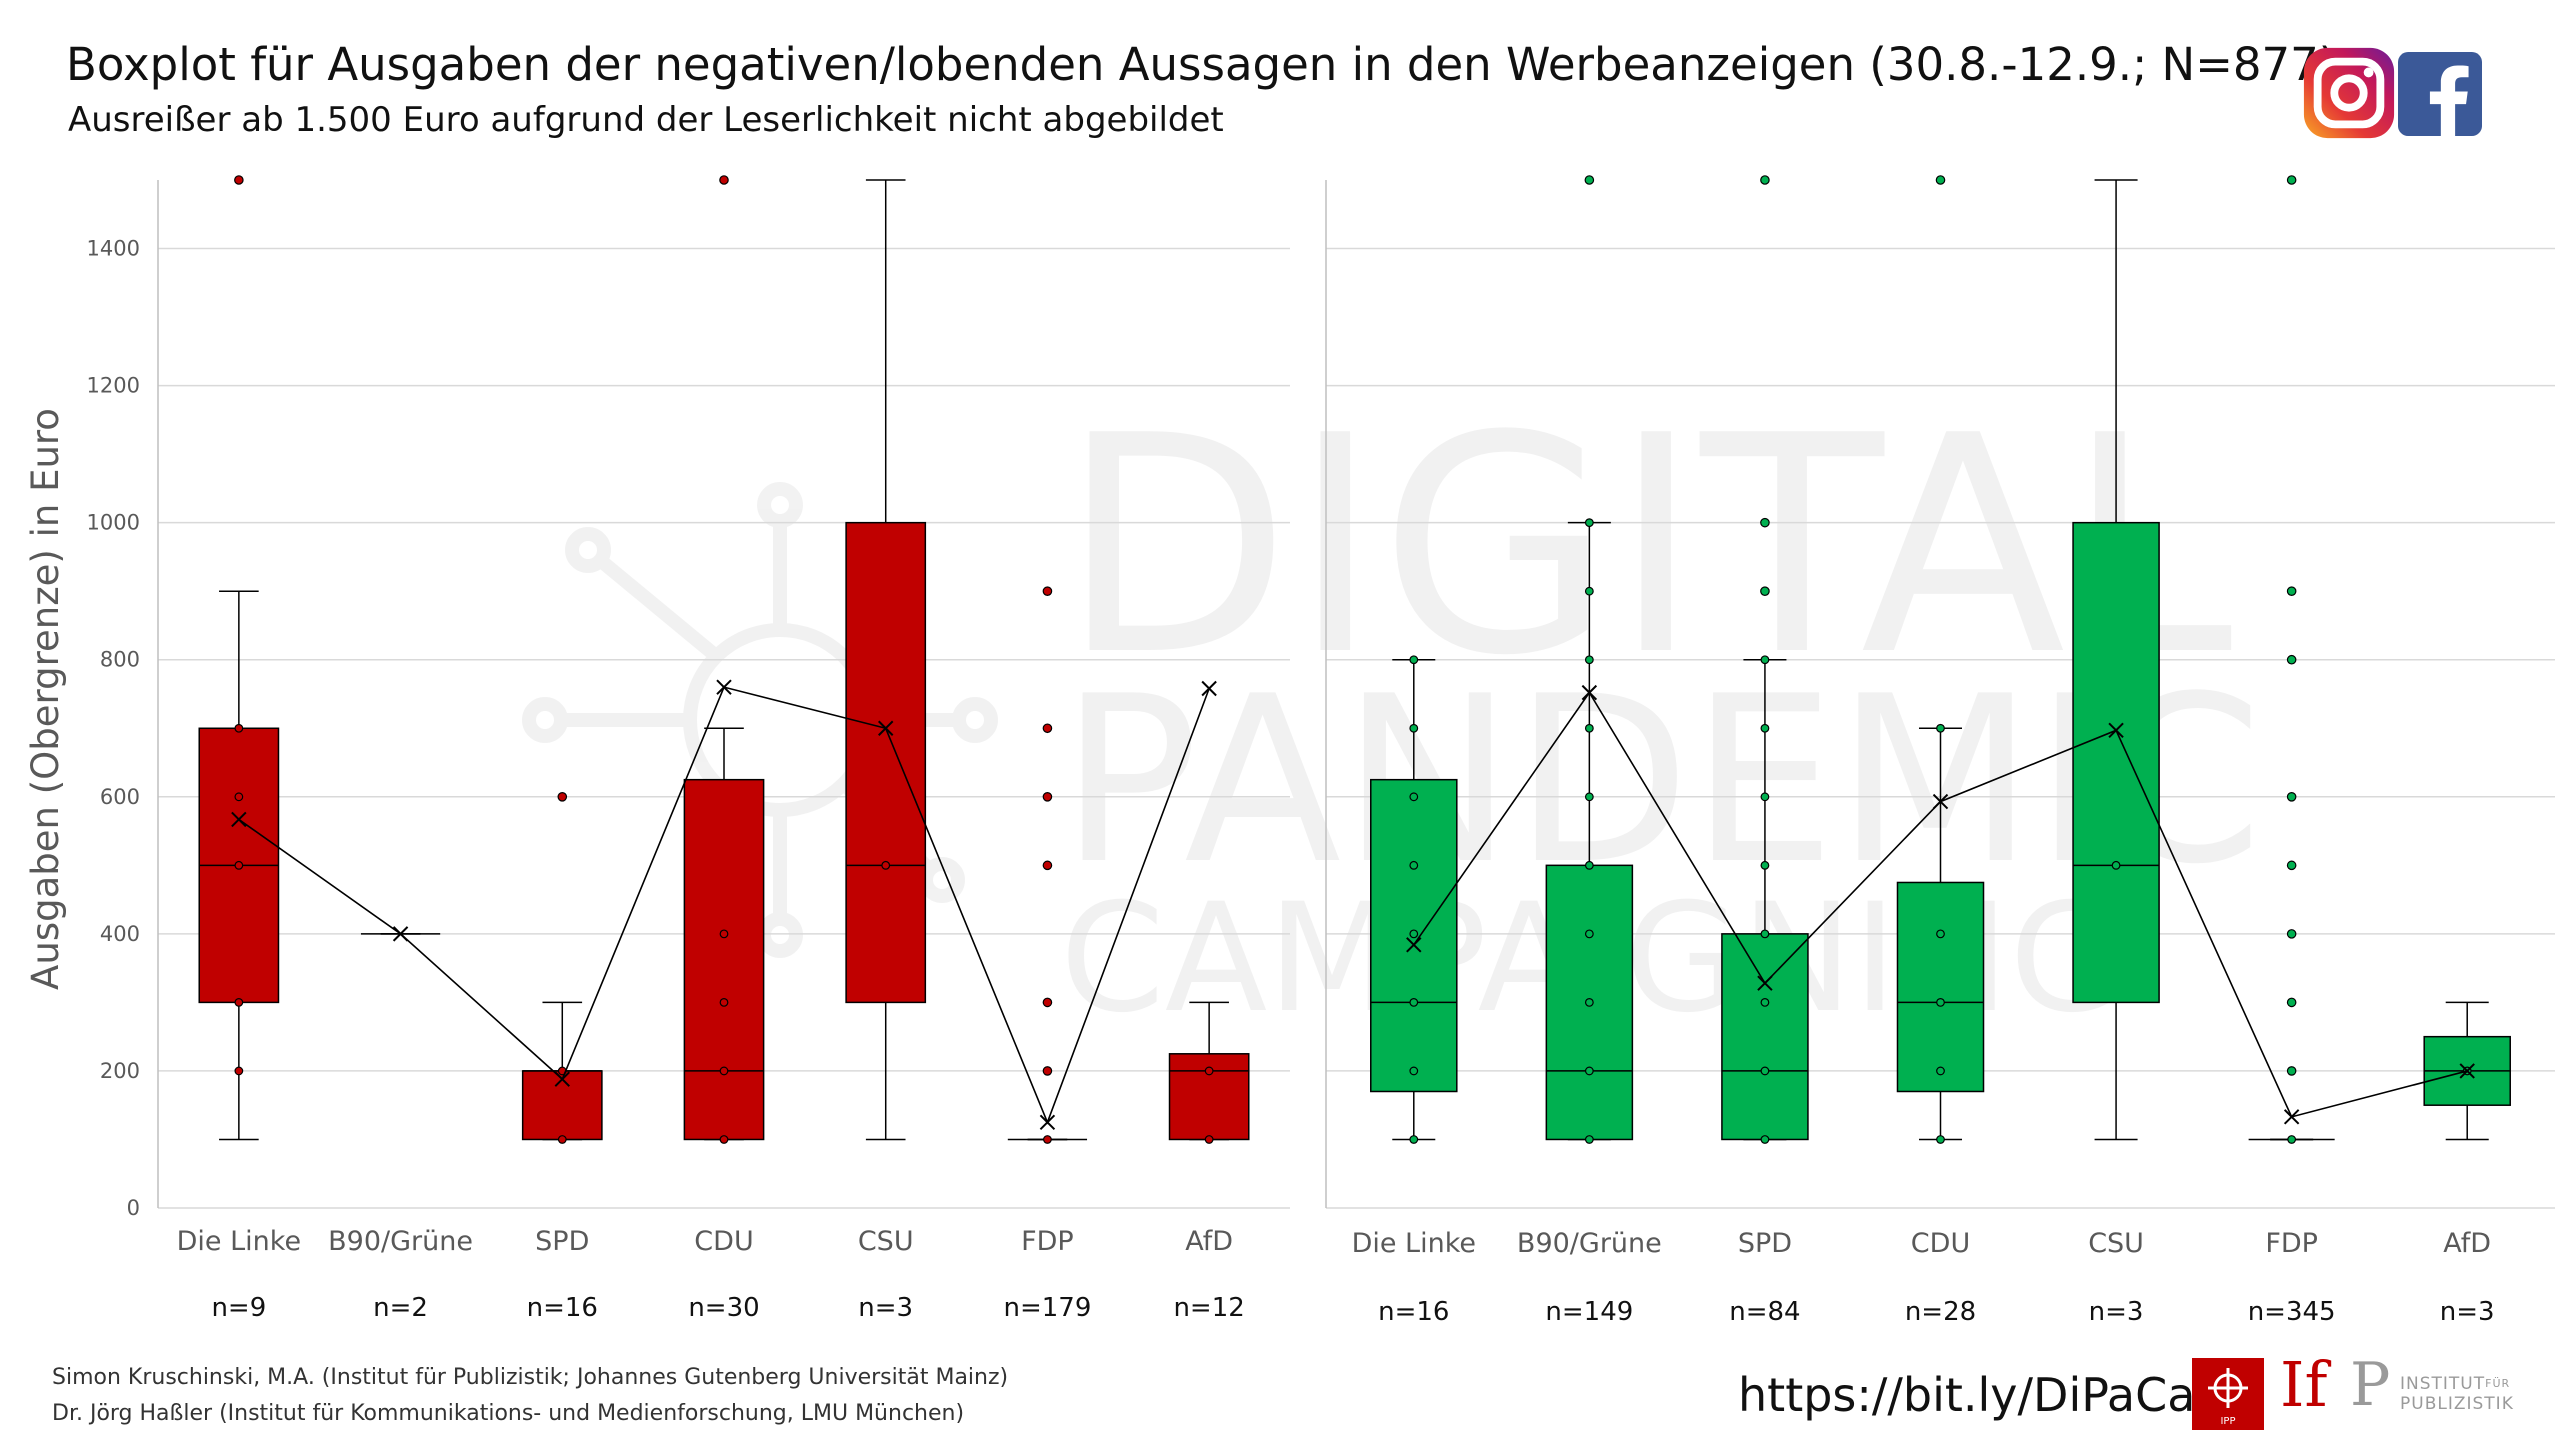 Image resolution: width=2560 pixels, height=1440 pixels. What do you see at coordinates (1967, 1395) in the screenshot?
I see `project-url: https://bit.ly/DiPaCa` at bounding box center [1967, 1395].